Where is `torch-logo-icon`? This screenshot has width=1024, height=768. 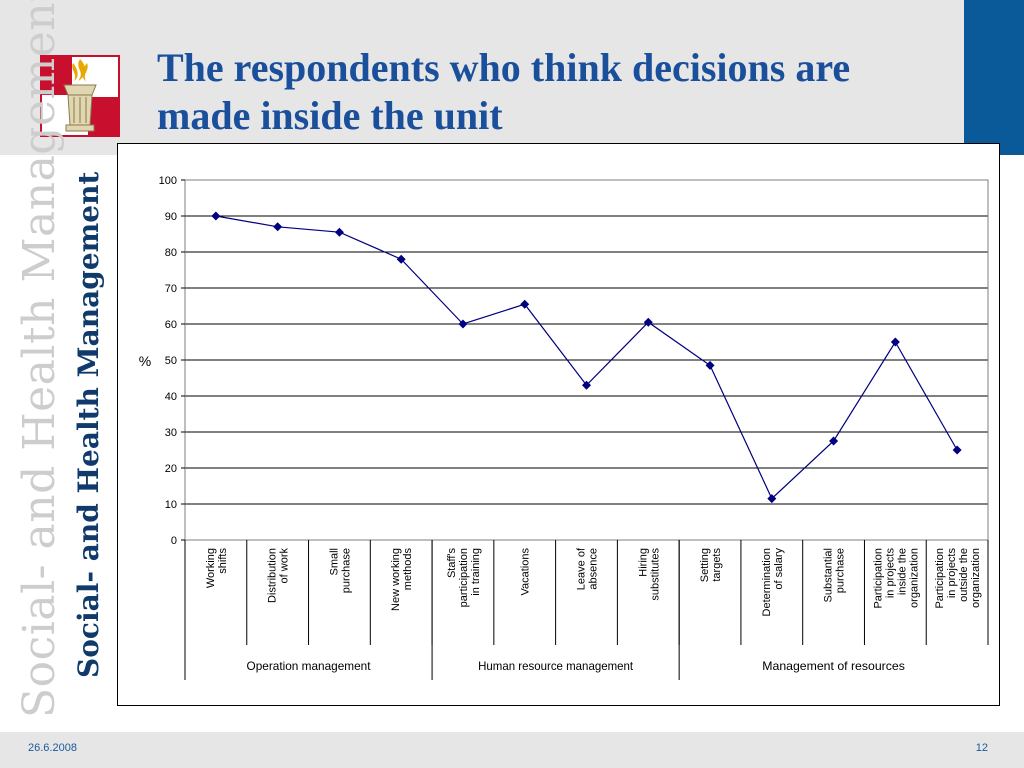
torch-logo-icon is located at coordinates (80, 96).